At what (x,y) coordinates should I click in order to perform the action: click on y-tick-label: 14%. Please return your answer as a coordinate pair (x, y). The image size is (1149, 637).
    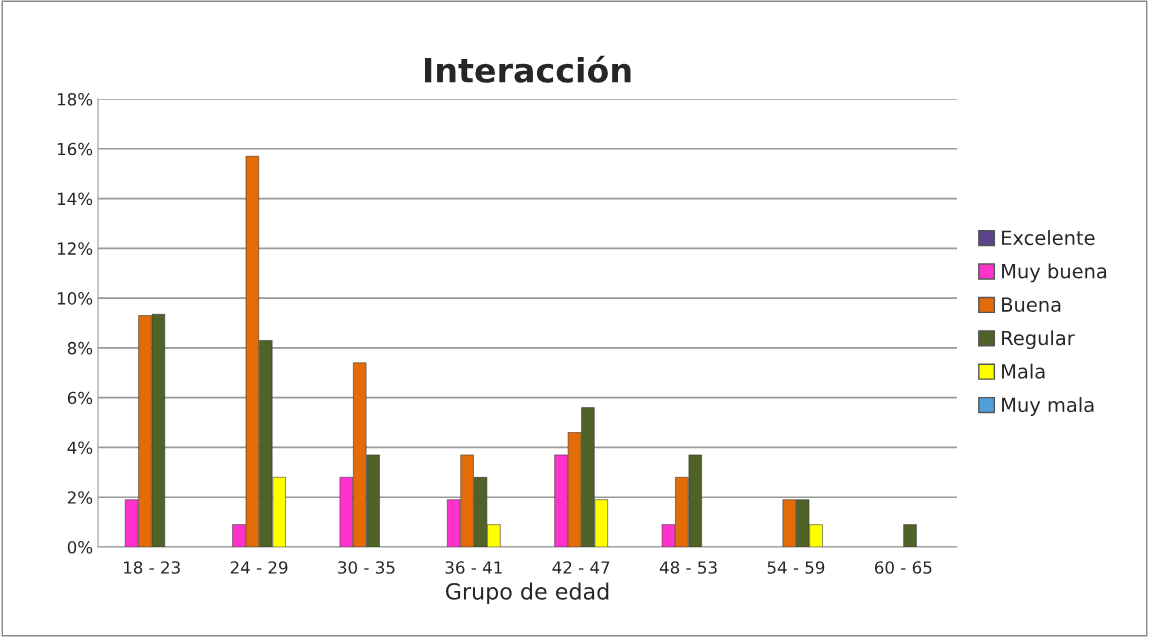
    Looking at the image, I should click on (75, 199).